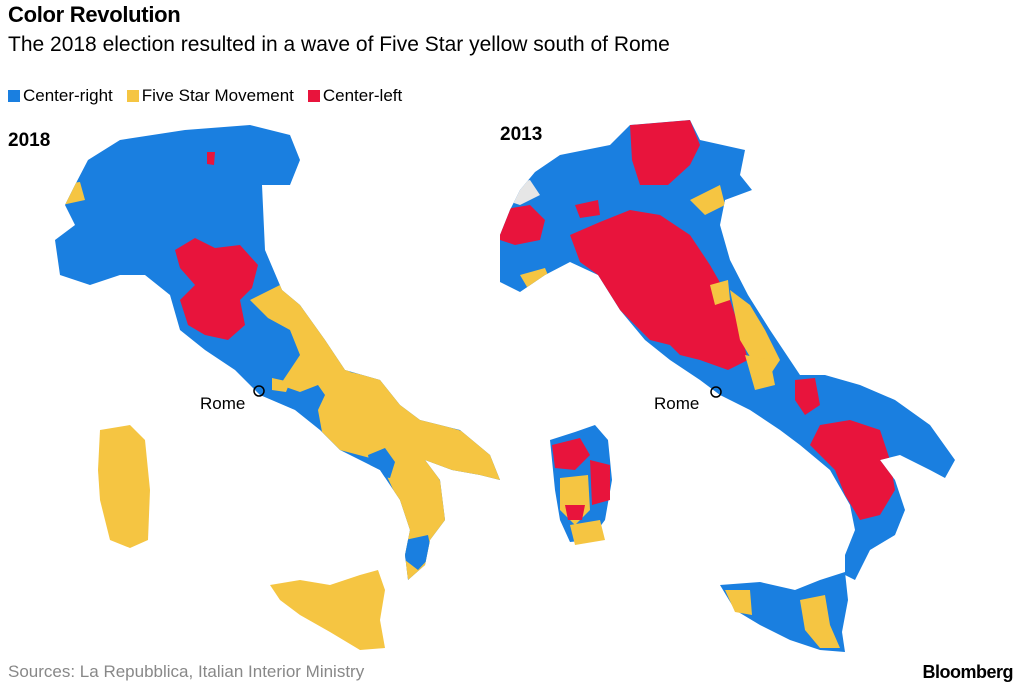 The height and width of the screenshot is (690, 1023). Describe the element at coordinates (521, 134) in the screenshot. I see `year-label-2013: 2013` at that location.